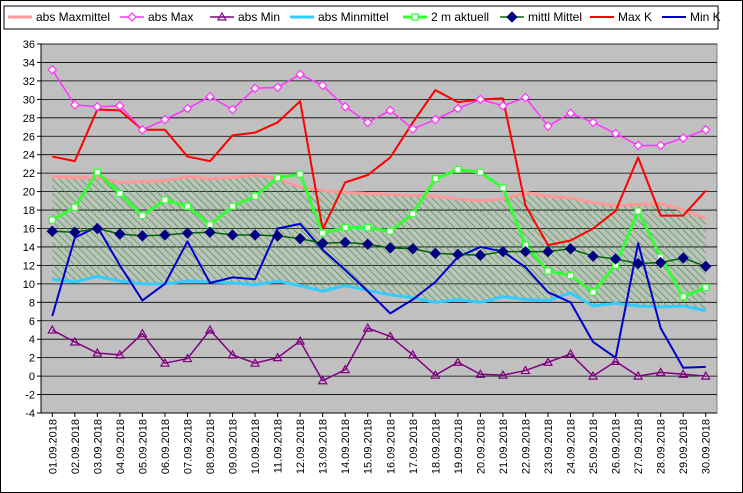 The height and width of the screenshot is (493, 743). What do you see at coordinates (29, 211) in the screenshot?
I see `y-tick-label: 18` at bounding box center [29, 211].